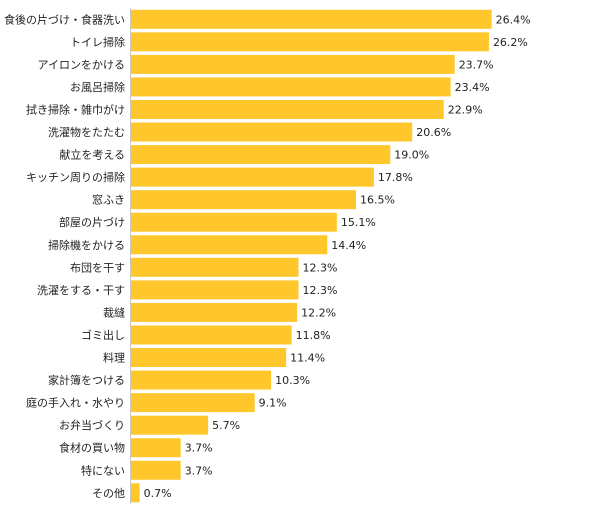 The height and width of the screenshot is (519, 600). I want to click on category-label: 洗濯物をたたむ, so click(86, 132).